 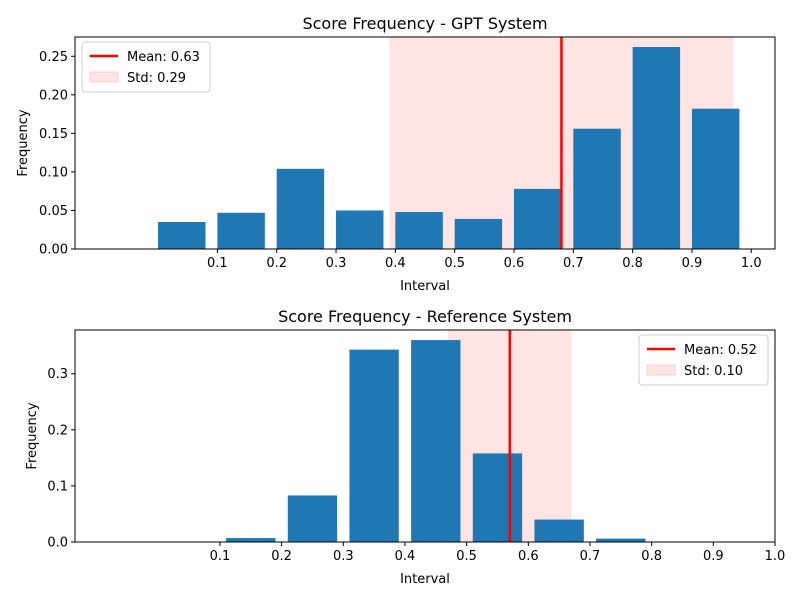 What do you see at coordinates (53, 211) in the screenshot?
I see `y-tick-label: 0.05` at bounding box center [53, 211].